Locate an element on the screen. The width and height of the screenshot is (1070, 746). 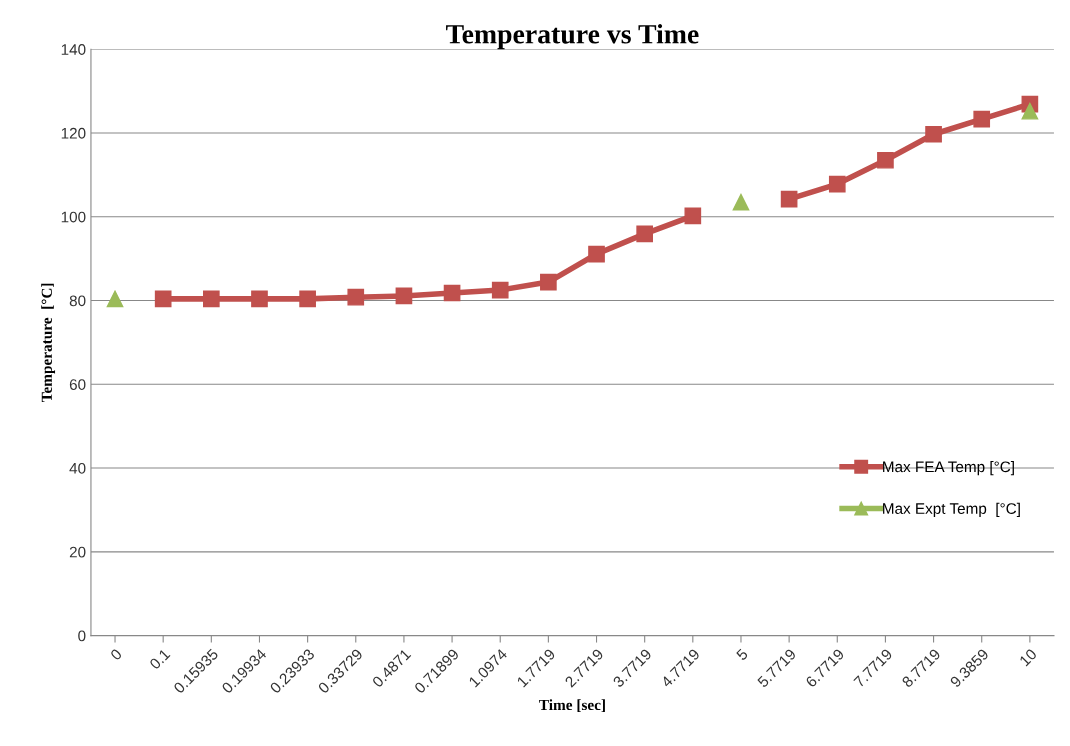
y-axis-title: Temperature [°C] is located at coordinates (48, 343).